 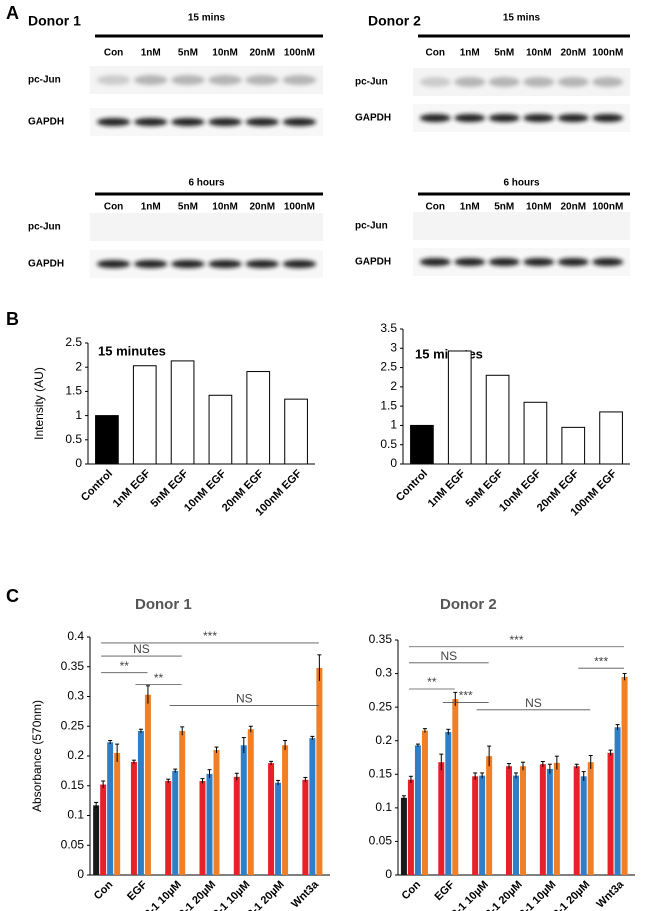 I want to click on x-tick-label: Wnt3a, so click(x=305, y=894).